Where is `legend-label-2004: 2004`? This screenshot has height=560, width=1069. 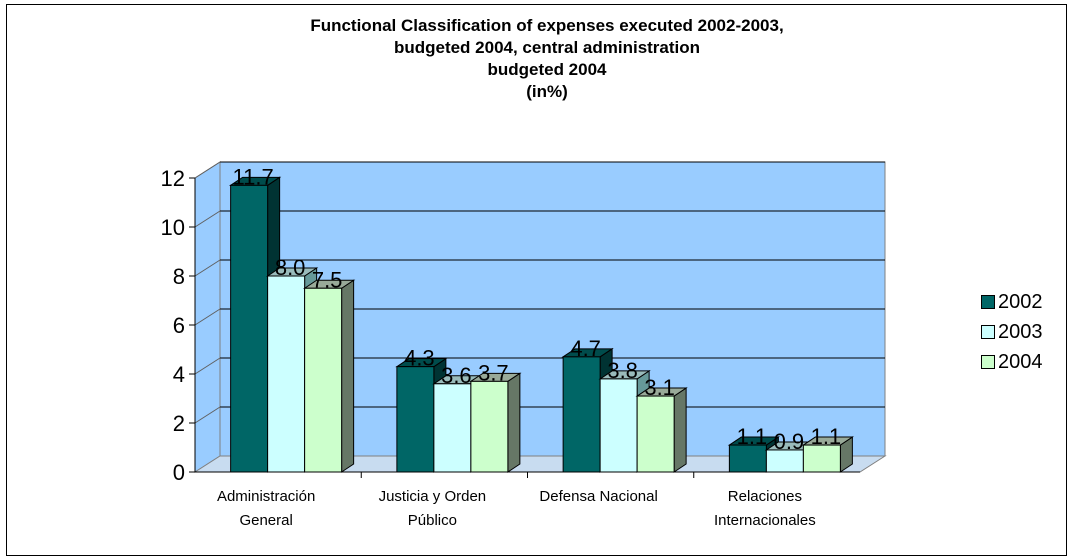
legend-label-2004: 2004 is located at coordinates (1020, 361).